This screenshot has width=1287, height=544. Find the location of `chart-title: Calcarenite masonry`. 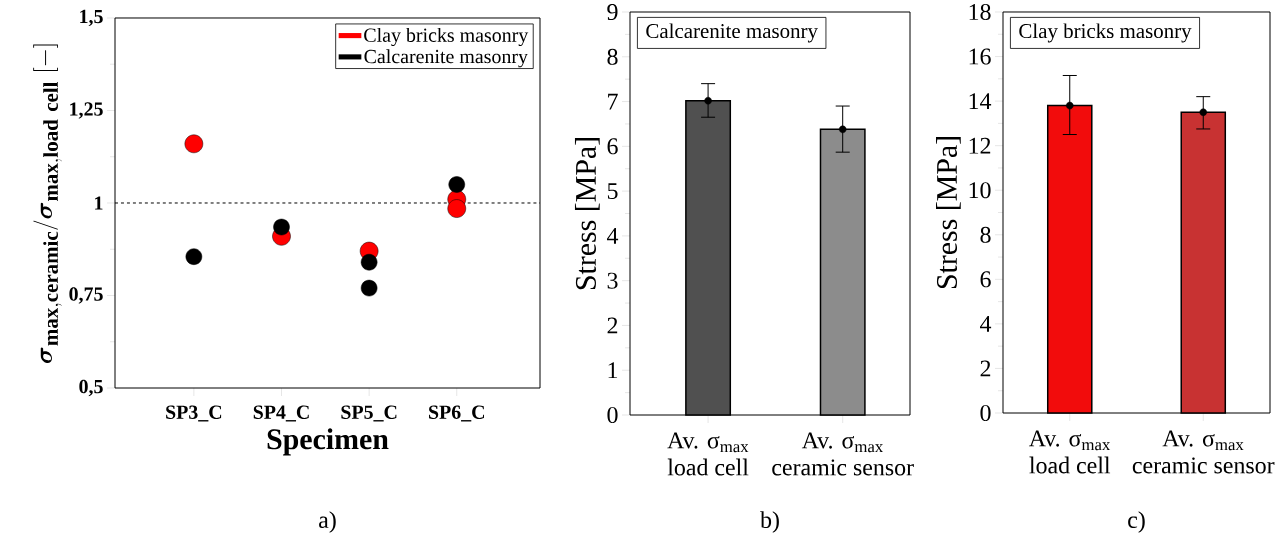

chart-title: Calcarenite masonry is located at coordinates (732, 33).